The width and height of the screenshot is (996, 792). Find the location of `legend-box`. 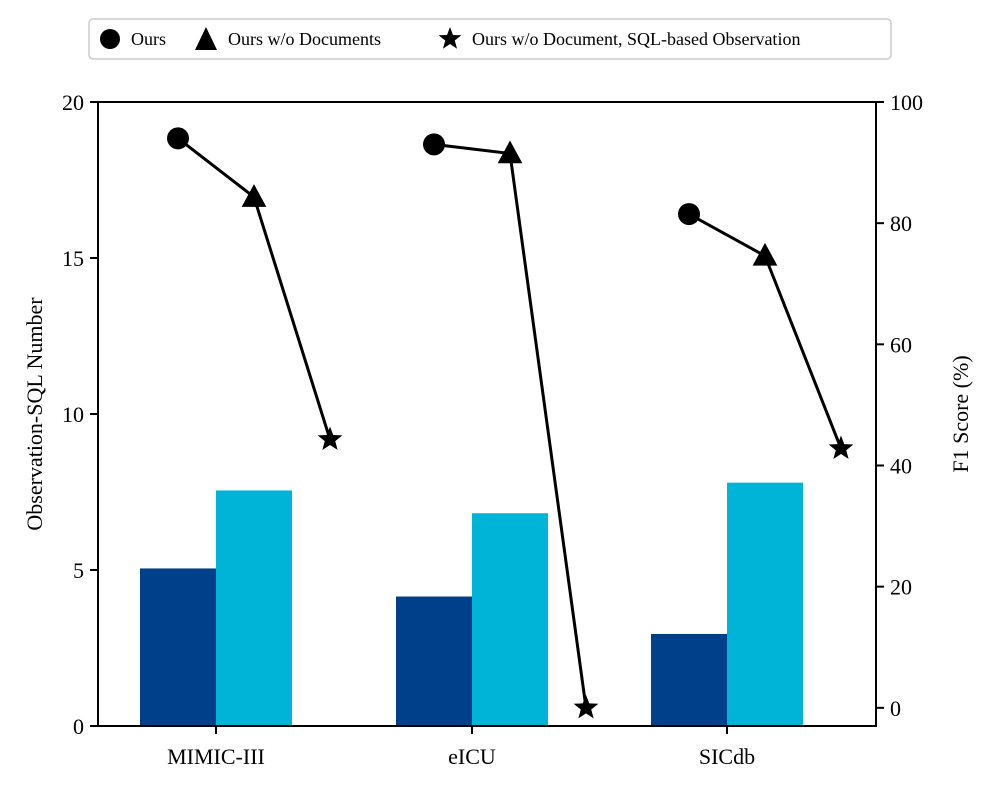

legend-box is located at coordinates (490, 39).